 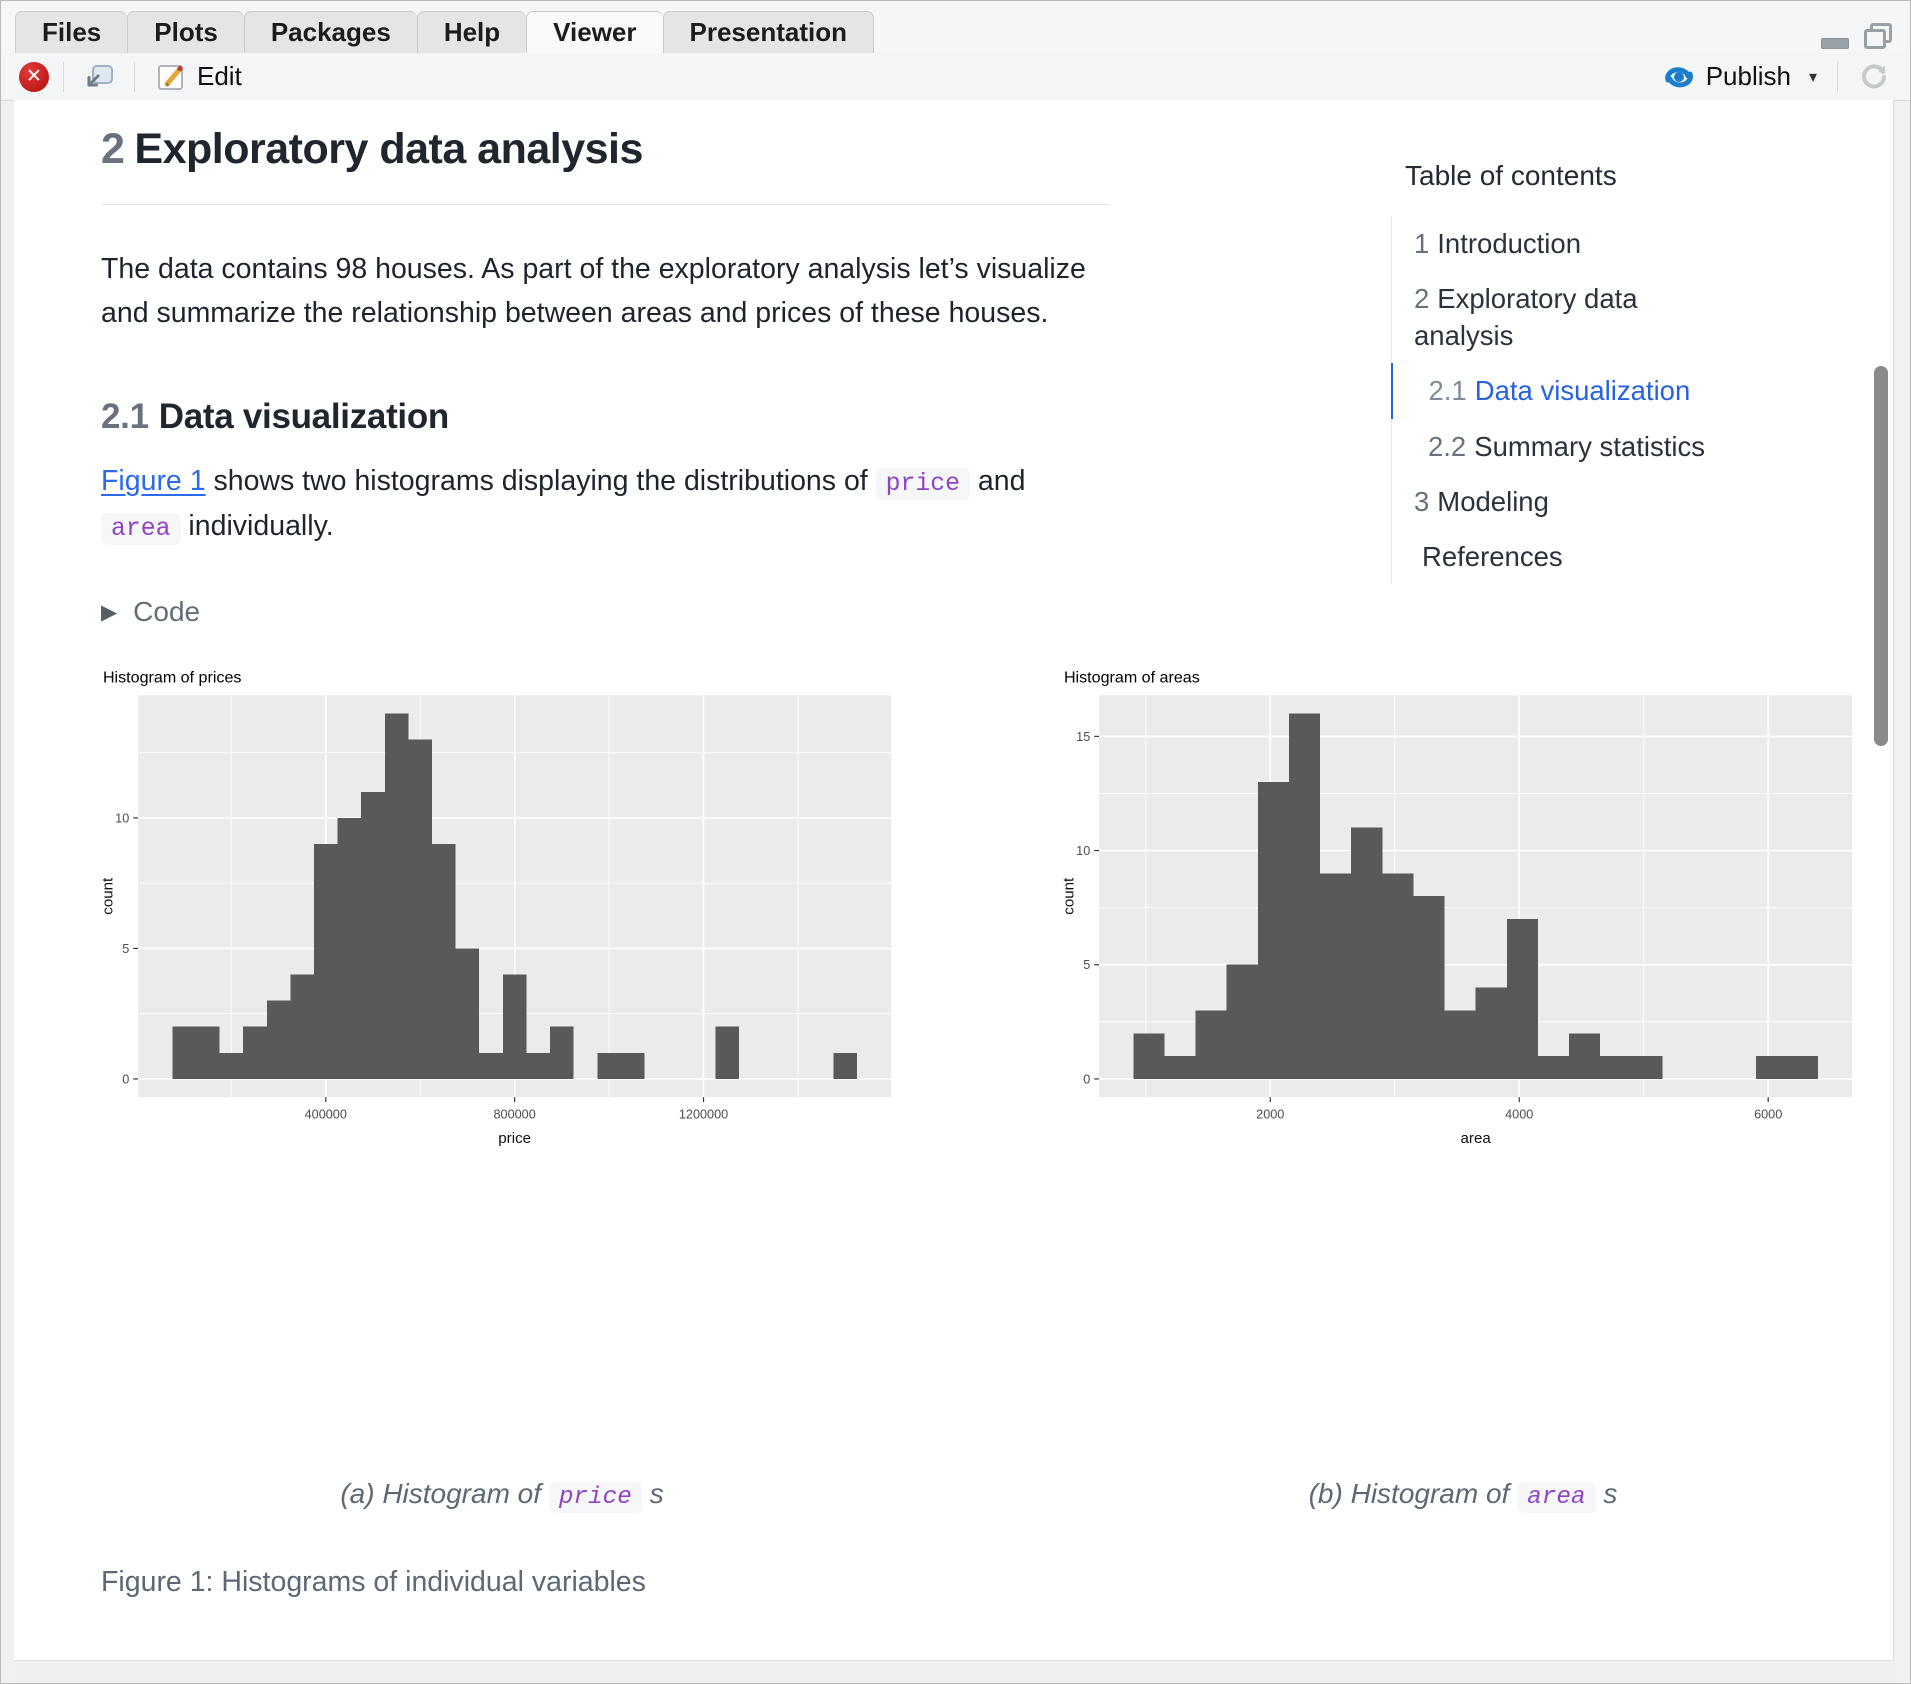 What do you see at coordinates (326, 1115) in the screenshot?
I see `svg-text: 400000` at bounding box center [326, 1115].